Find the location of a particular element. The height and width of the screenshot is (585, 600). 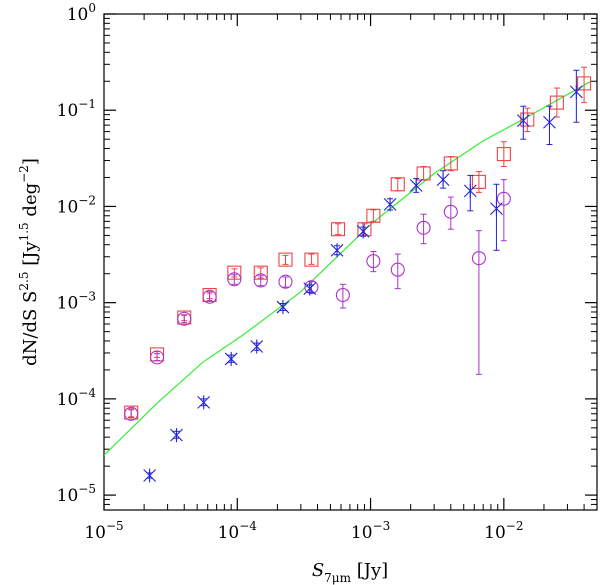

x-tick-label: 10⁻⁵ is located at coordinates (103, 531).